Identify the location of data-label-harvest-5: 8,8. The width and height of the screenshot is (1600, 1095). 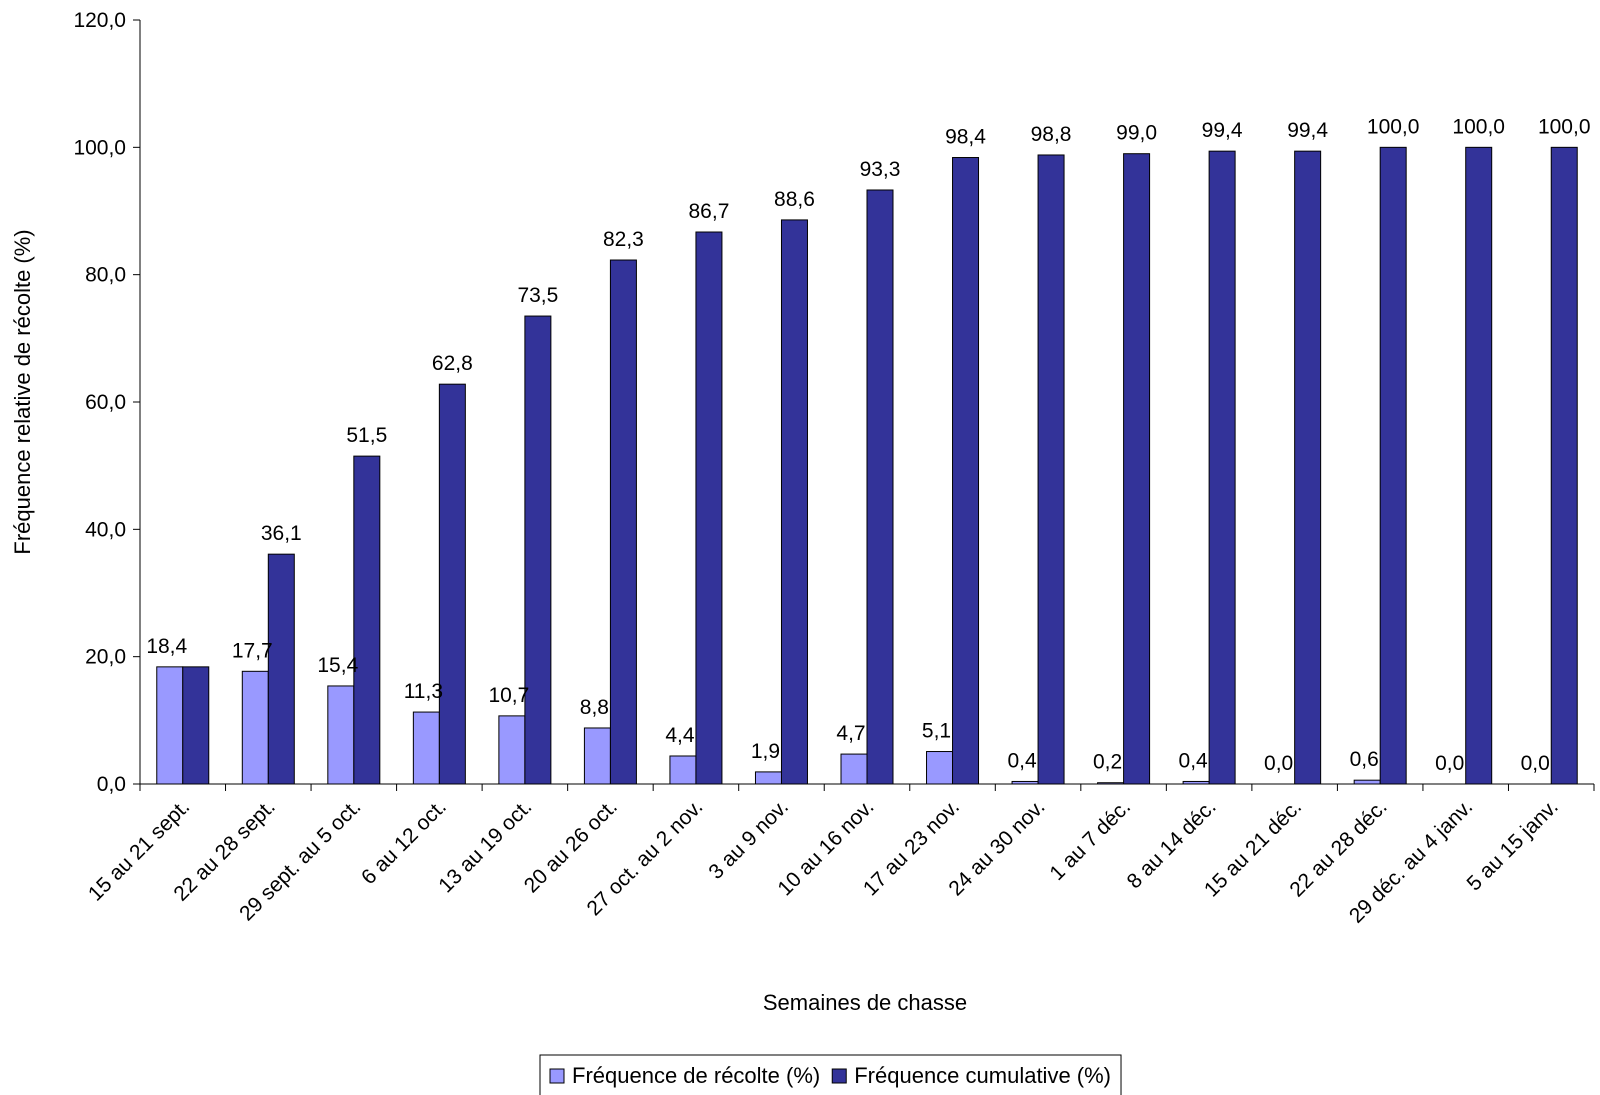
(594, 707).